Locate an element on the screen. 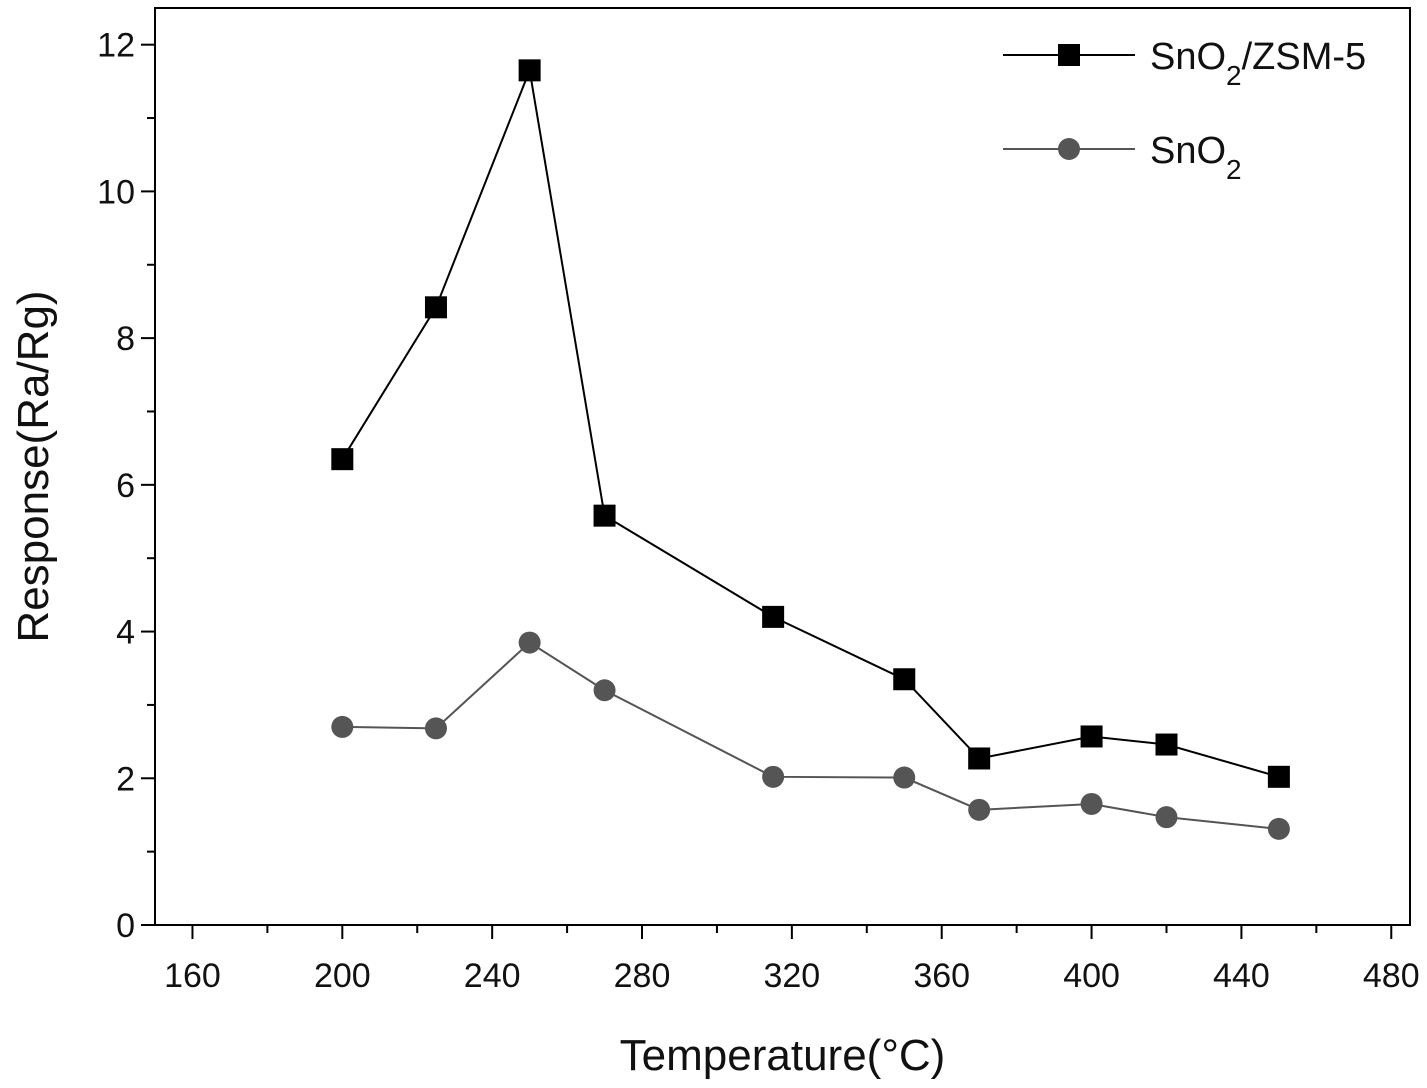  legend-label: SnO2 is located at coordinates (1196, 157).